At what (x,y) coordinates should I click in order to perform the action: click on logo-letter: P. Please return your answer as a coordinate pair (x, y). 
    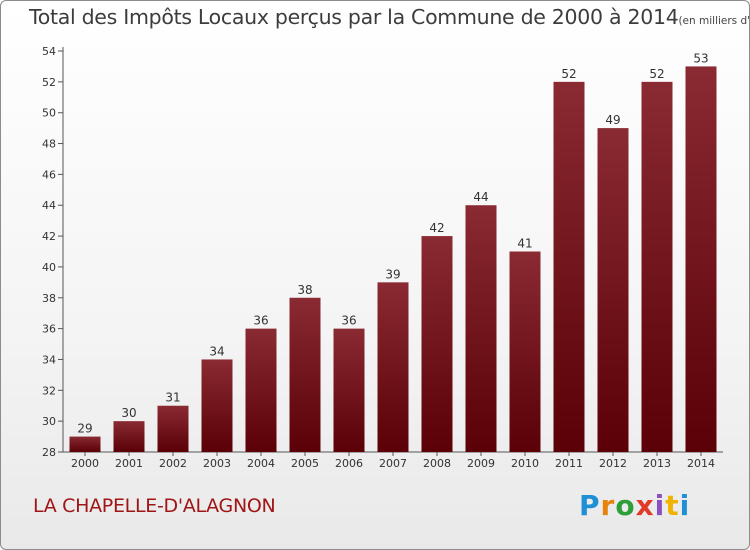
    Looking at the image, I should click on (590, 505).